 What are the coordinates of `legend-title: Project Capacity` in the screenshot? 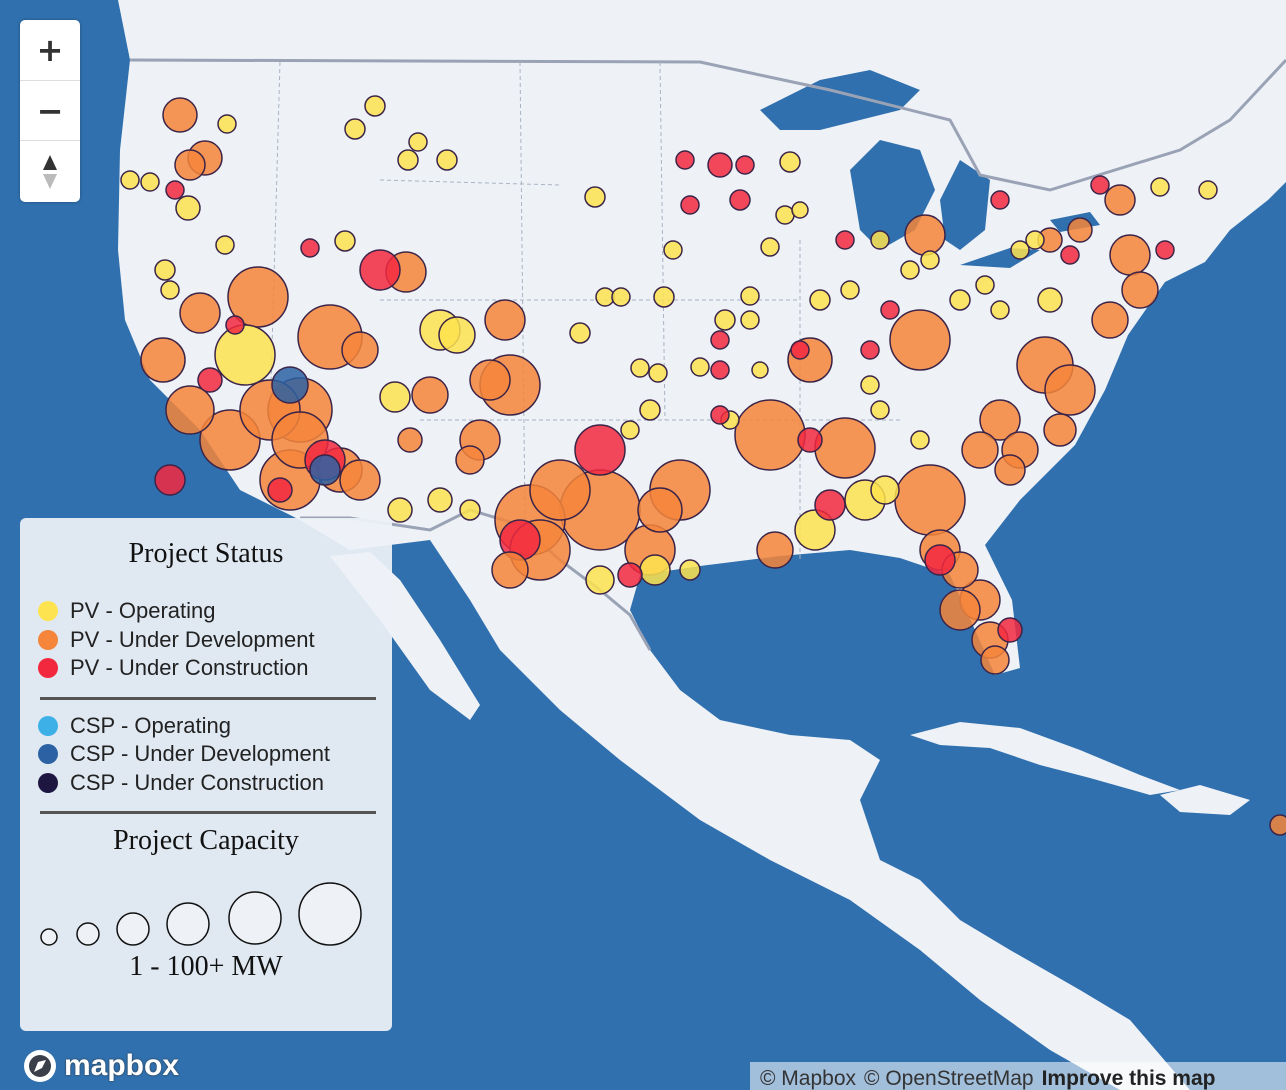 It's located at (206, 840).